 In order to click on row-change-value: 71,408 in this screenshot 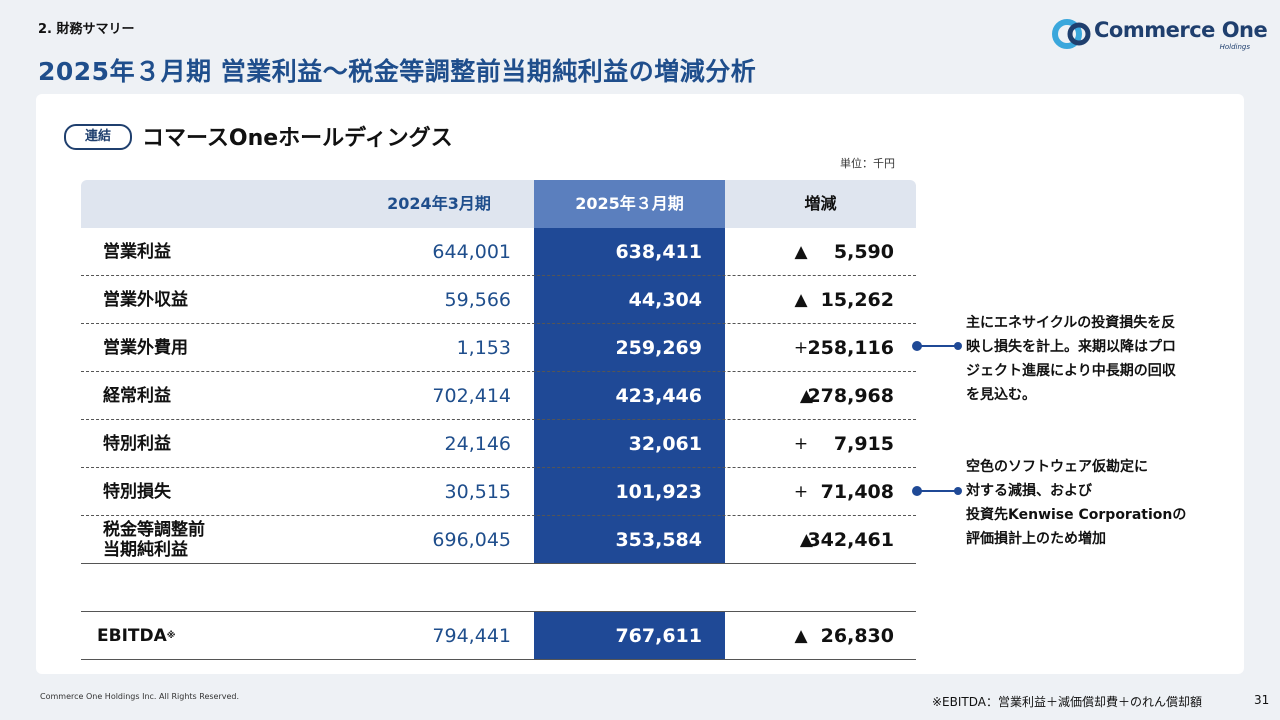, I will do `click(857, 492)`.